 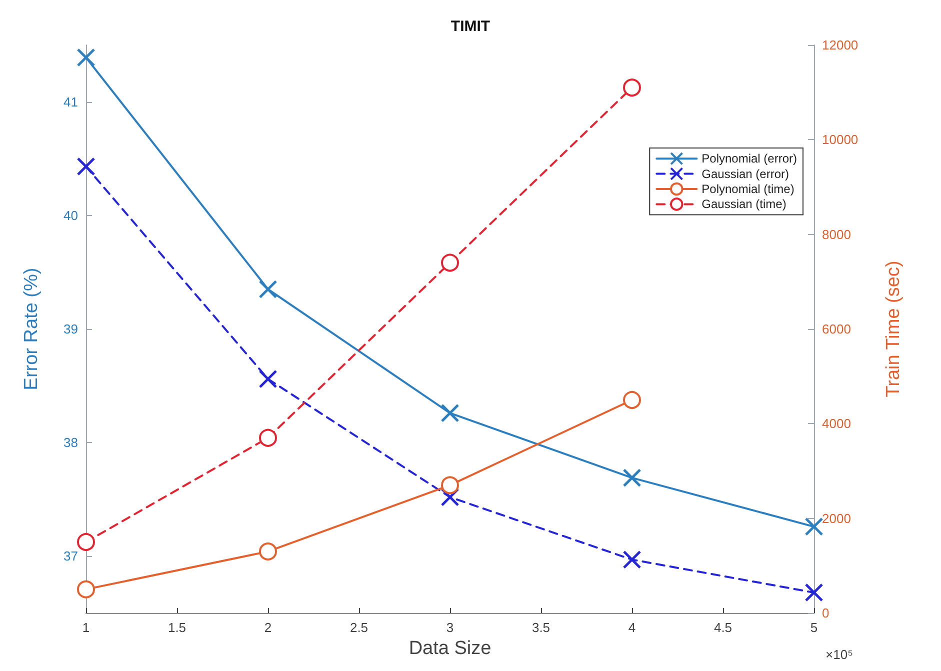 I want to click on y2-tick-label: 12000, so click(x=840, y=45).